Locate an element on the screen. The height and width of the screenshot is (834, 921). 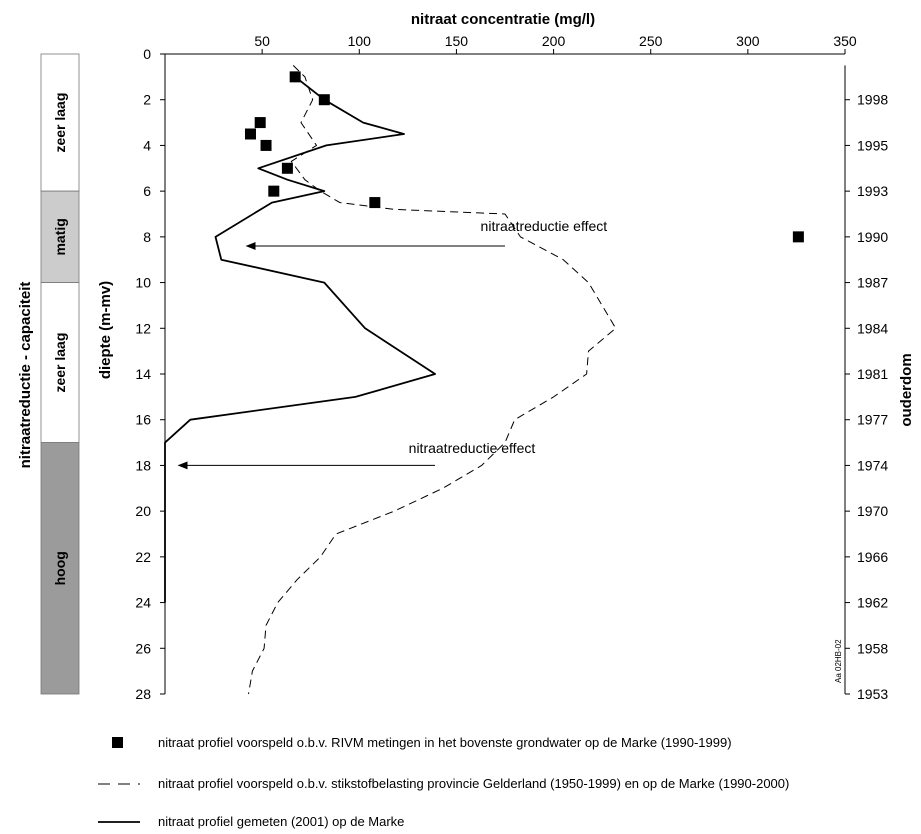
y-tick-label: 22 is located at coordinates (143, 557).